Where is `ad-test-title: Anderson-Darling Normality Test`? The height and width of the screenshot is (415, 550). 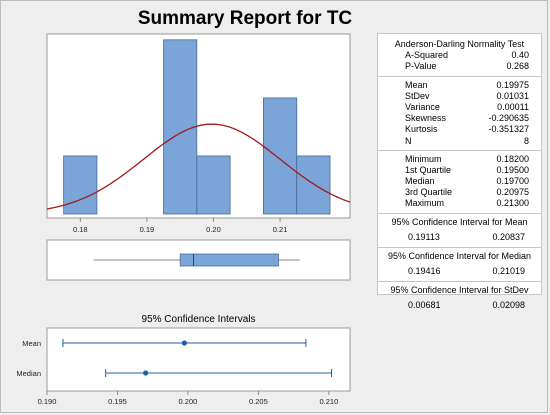
ad-test-title: Anderson-Darling Normality Test is located at coordinates (459, 44).